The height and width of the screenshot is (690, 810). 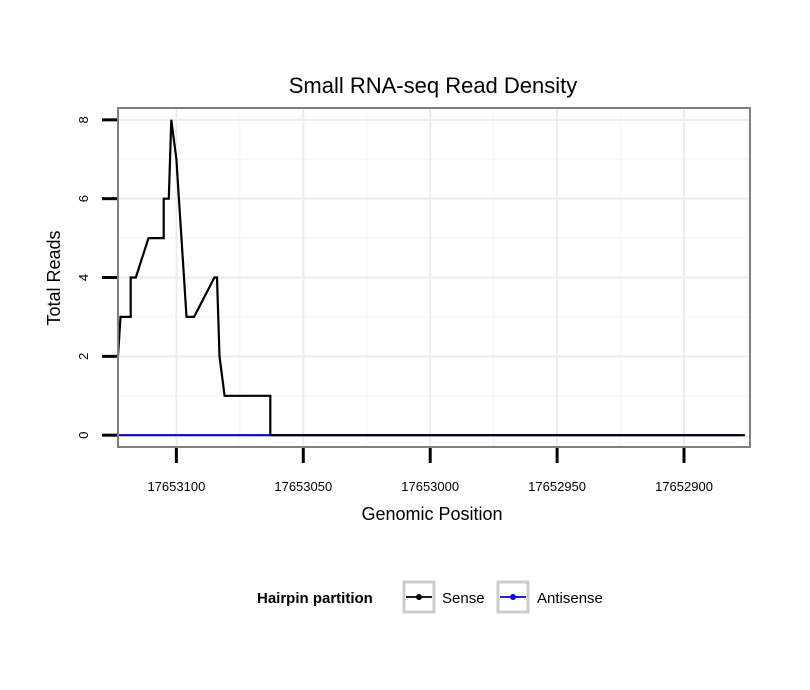 I want to click on y-tick-label: 4, so click(x=83, y=277).